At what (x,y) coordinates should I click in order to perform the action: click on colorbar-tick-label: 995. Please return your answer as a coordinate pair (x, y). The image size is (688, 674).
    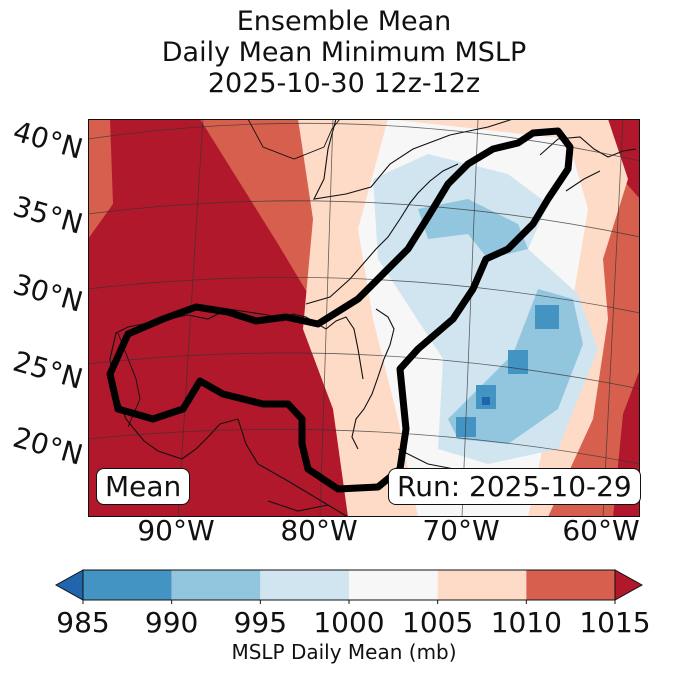
    Looking at the image, I should click on (260, 622).